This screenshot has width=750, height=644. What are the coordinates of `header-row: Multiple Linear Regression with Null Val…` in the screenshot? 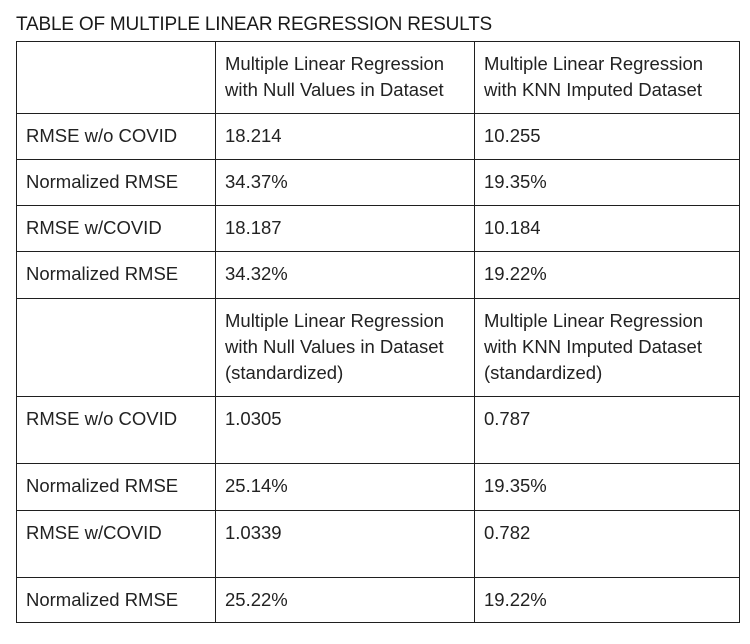 It's located at (378, 77).